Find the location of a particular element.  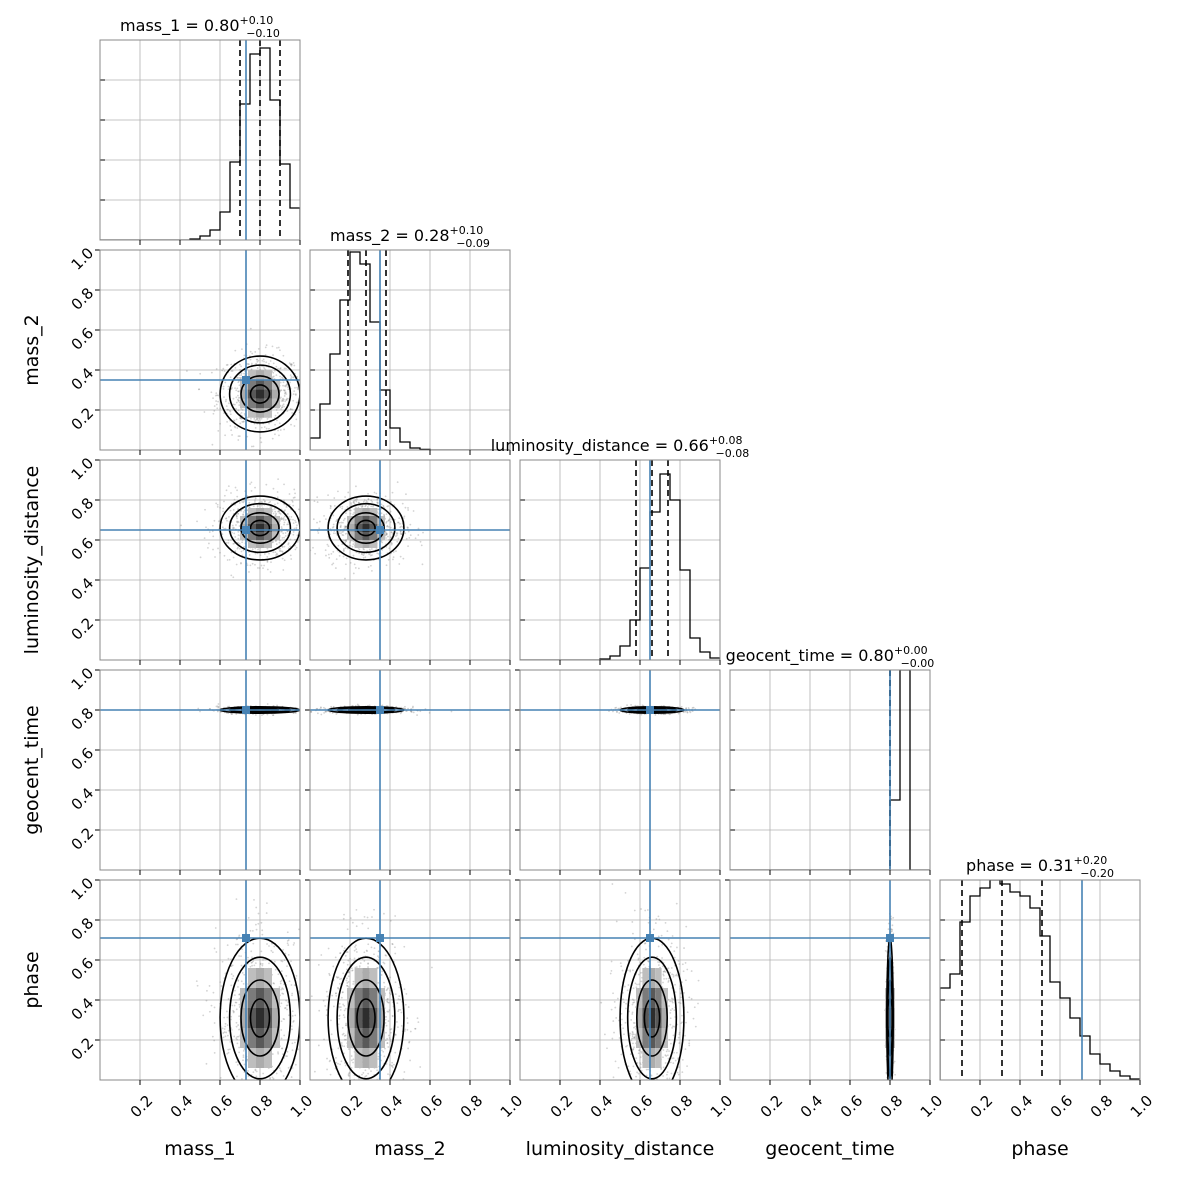

panel-content is located at coordinates (410, 770).